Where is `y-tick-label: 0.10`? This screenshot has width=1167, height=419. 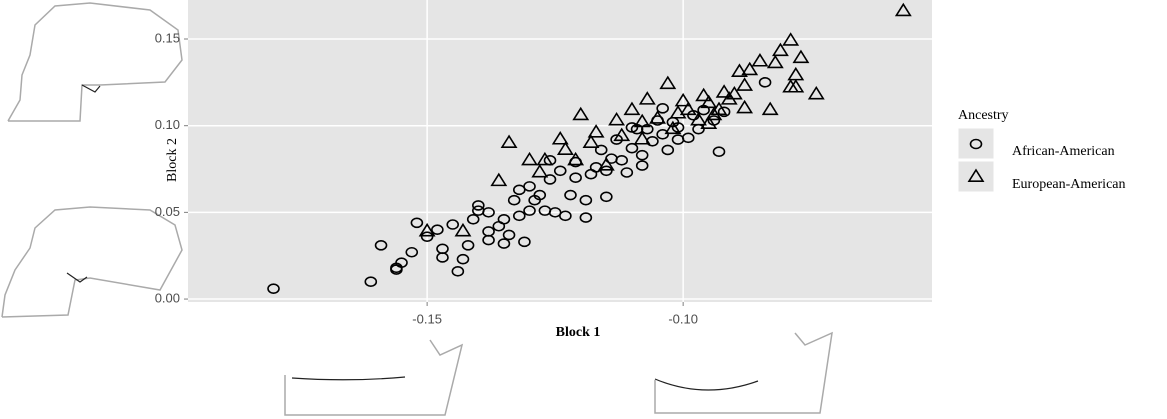
y-tick-label: 0.10 is located at coordinates (167, 124).